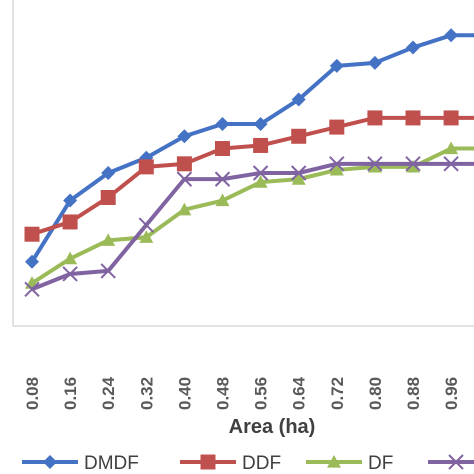 The image size is (474, 474). I want to click on legend-item: DMDF, so click(80, 463).